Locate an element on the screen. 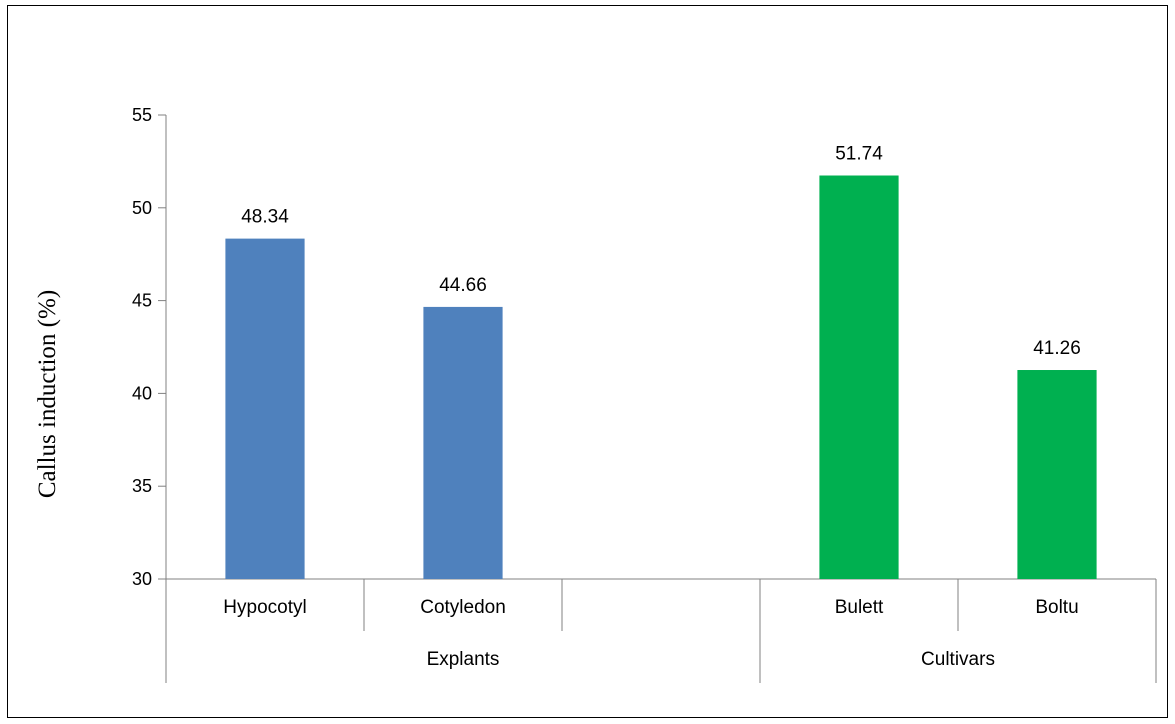 The width and height of the screenshot is (1175, 724). data-label: 48.34 is located at coordinates (265, 217).